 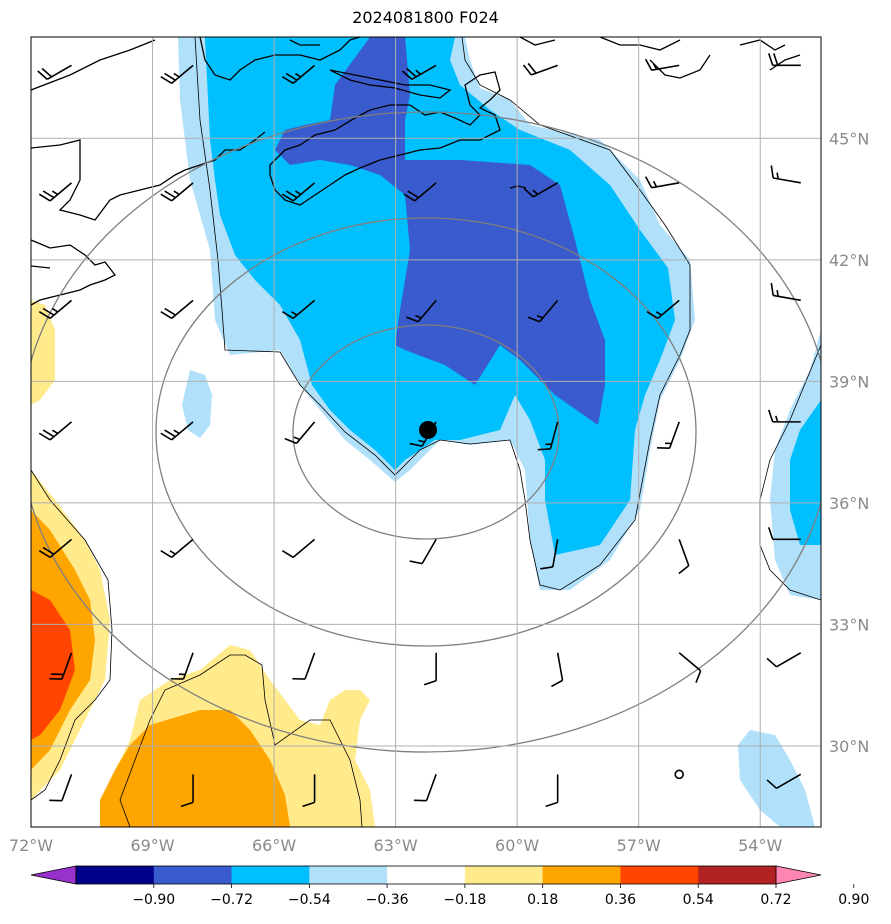 I want to click on colorbar-label: 0.18, so click(x=542, y=900).